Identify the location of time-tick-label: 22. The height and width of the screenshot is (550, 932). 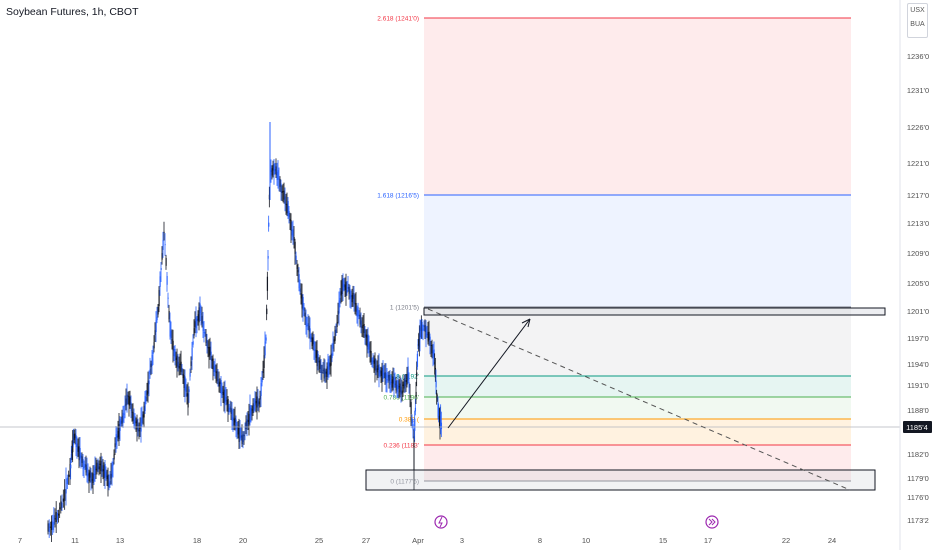
(786, 540).